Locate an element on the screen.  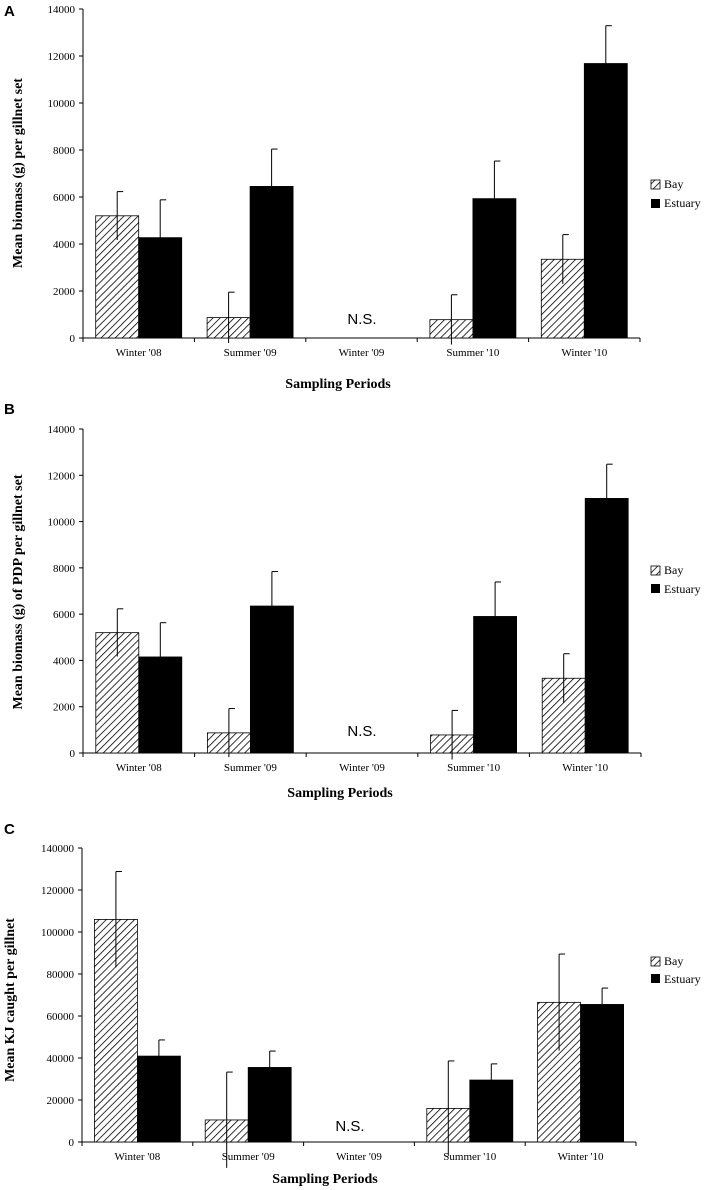
bar-bay is located at coordinates (117, 277).